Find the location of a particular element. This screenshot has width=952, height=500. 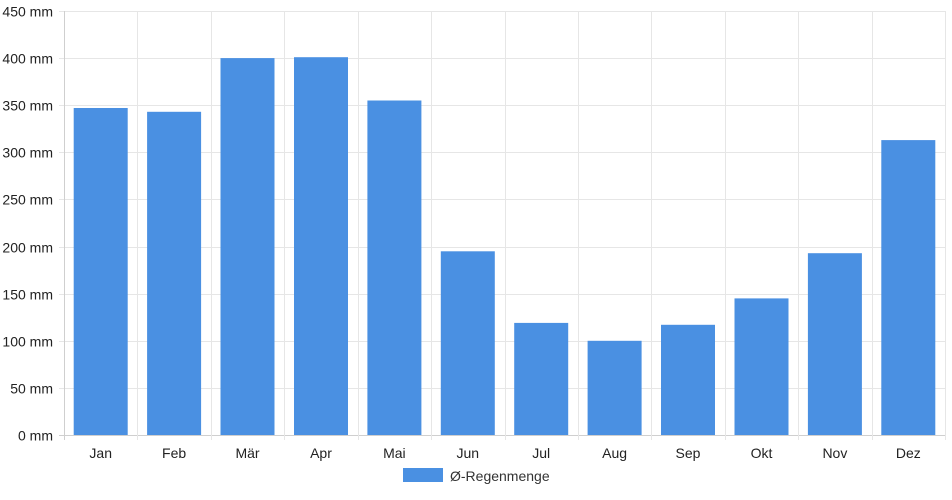

y-tick-label: 400 mm is located at coordinates (27, 59).